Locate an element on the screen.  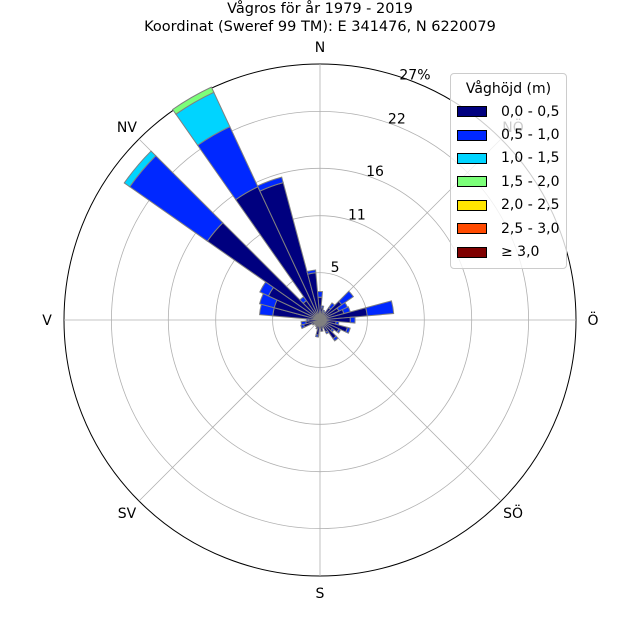
legend-entry: 0,5 - 1,0 is located at coordinates (508, 134).